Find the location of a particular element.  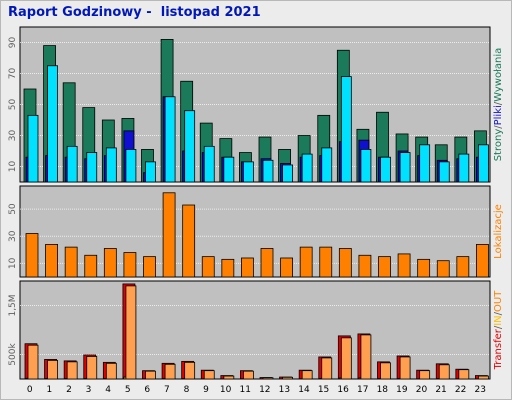

side-label: Strony/Pliki/Wywołania is located at coordinates (498, 105).